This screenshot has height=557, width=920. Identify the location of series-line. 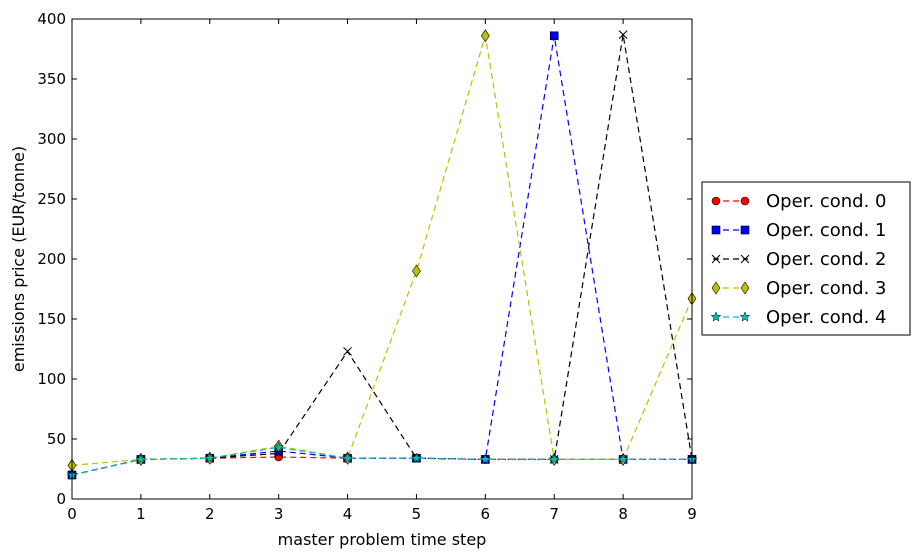
(381, 461).